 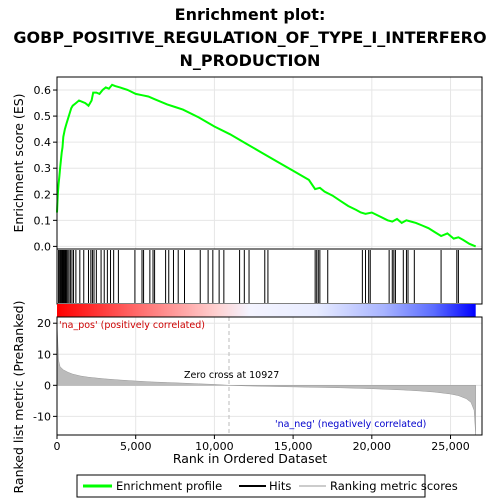 I want to click on es-tick-label: 0.1, so click(x=43, y=220).